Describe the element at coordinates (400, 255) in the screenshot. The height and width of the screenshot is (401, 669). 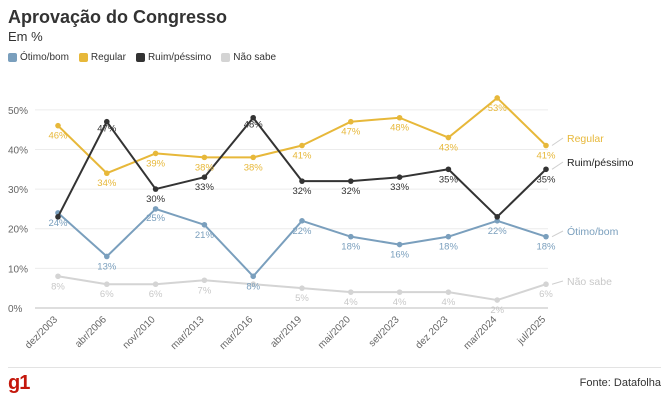
I see `data-label: 16%` at that location.